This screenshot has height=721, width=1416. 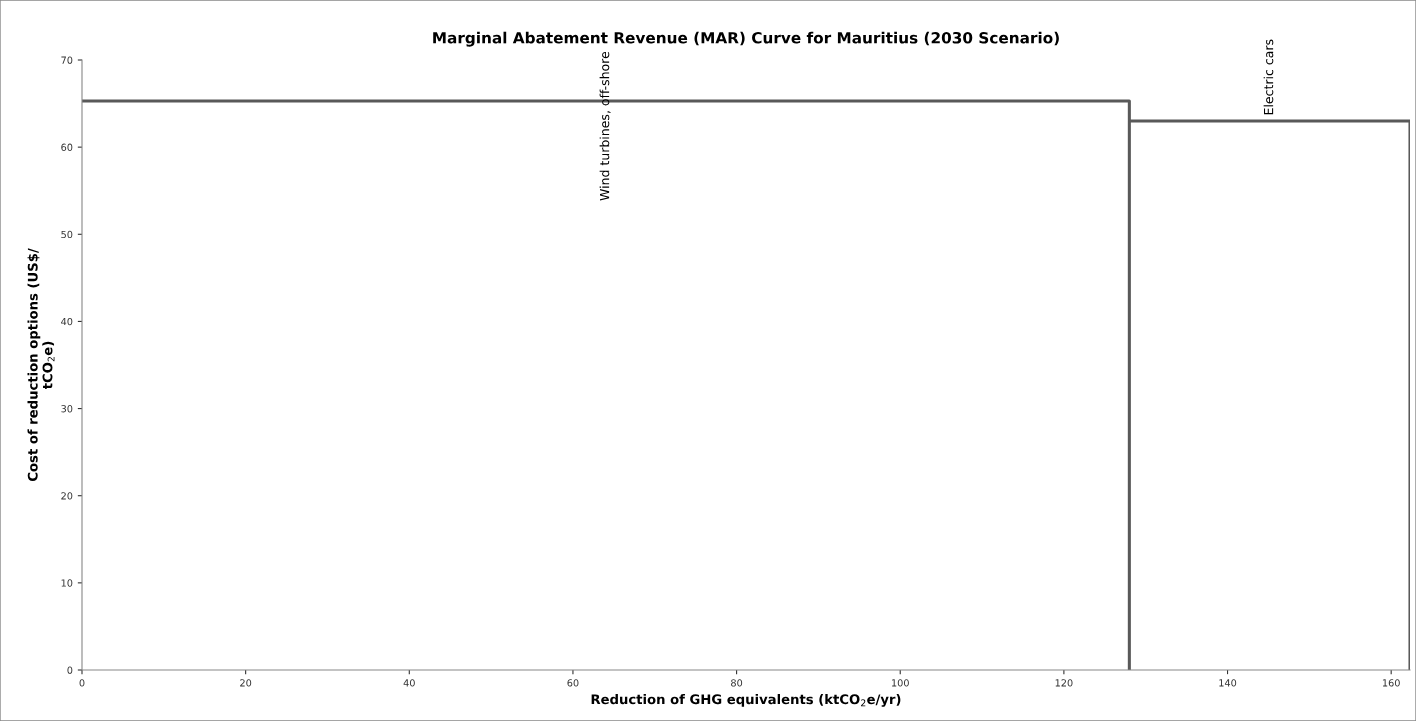 What do you see at coordinates (900, 683) in the screenshot?
I see `x-tick-label: 100` at bounding box center [900, 683].